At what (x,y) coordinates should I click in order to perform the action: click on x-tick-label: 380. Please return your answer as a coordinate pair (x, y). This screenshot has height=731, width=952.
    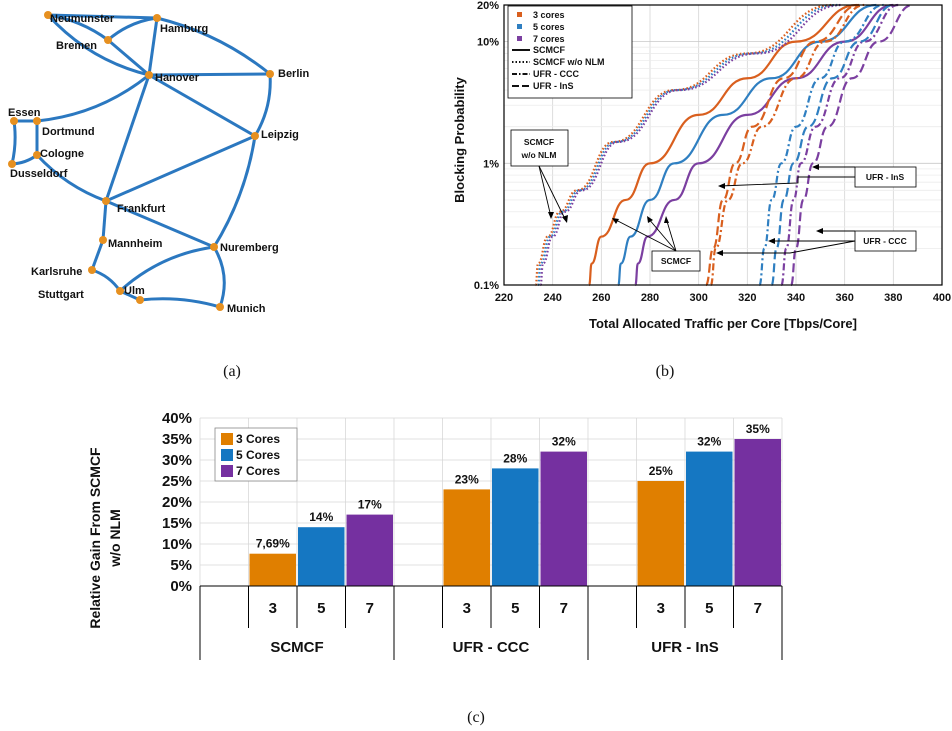
    Looking at the image, I should click on (893, 298).